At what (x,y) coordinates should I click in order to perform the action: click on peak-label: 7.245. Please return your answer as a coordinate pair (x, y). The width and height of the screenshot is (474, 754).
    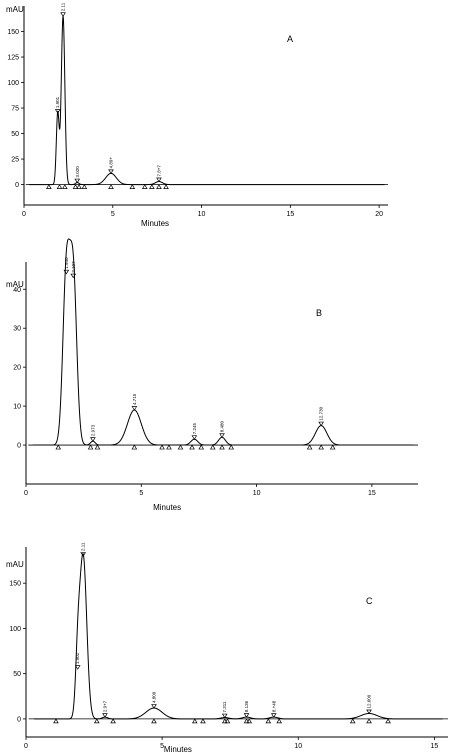
    Looking at the image, I should click on (194, 428).